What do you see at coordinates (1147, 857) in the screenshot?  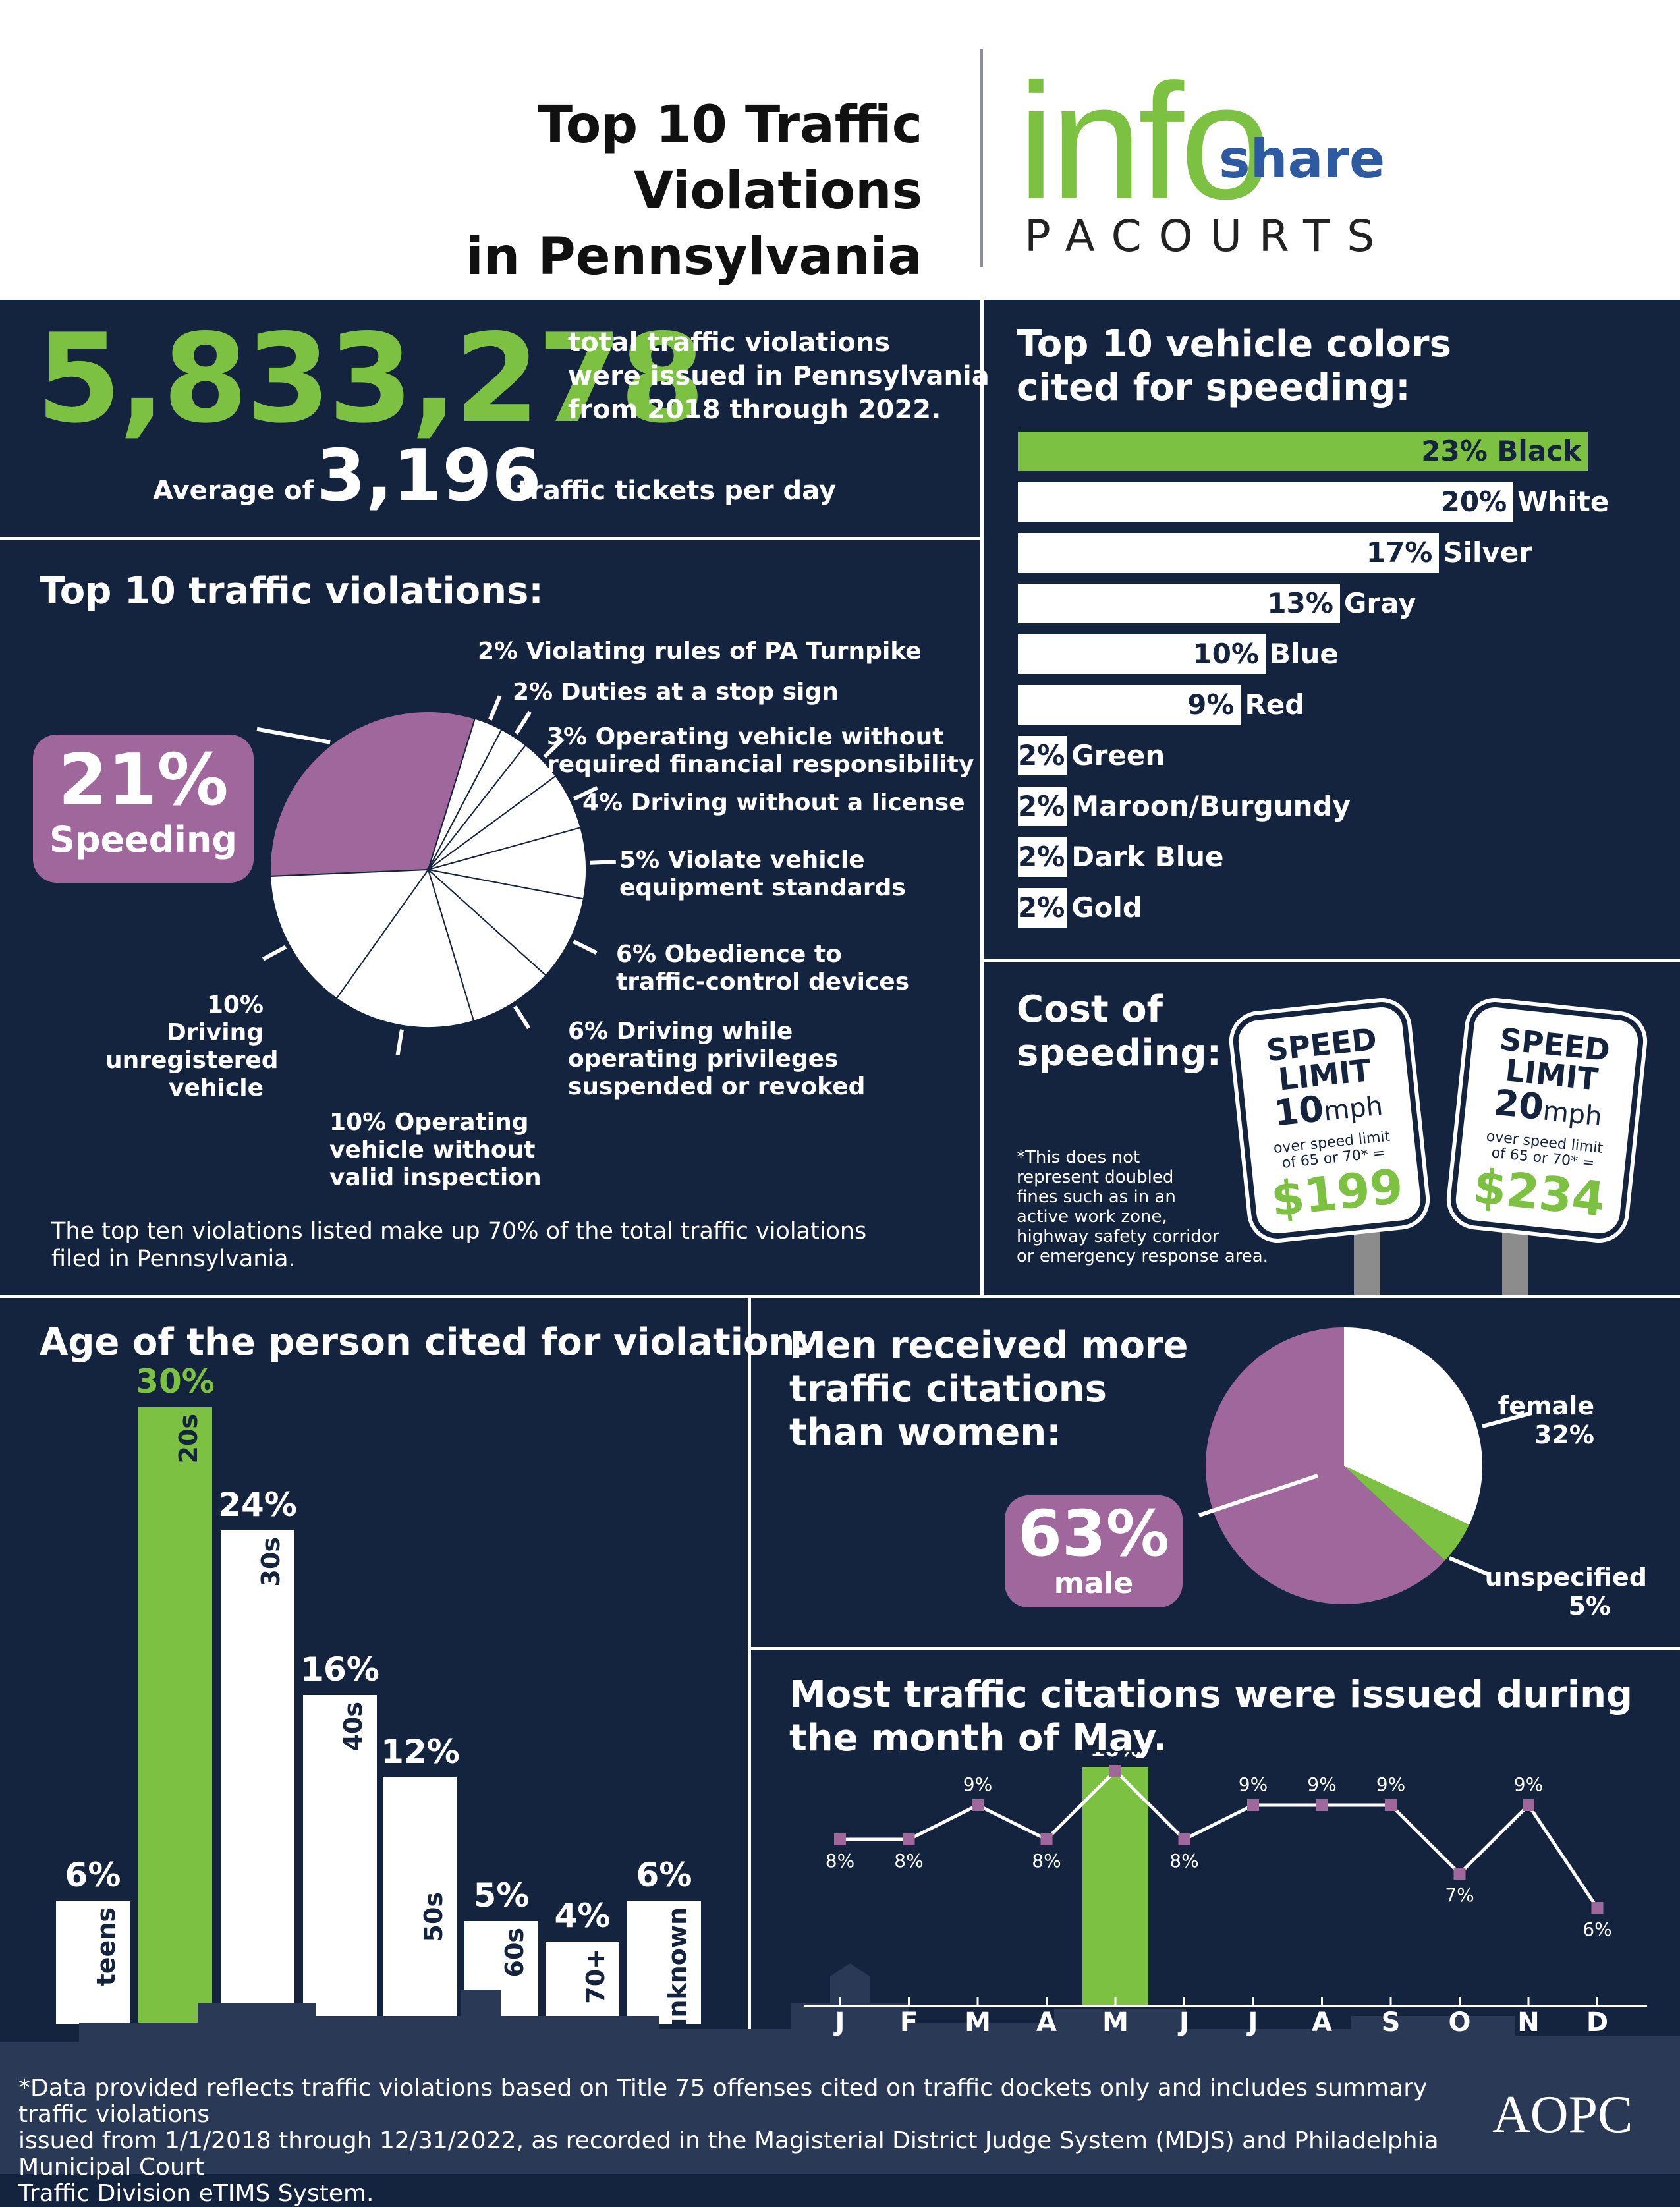 I see `color-bar-label: Dark Blue` at bounding box center [1147, 857].